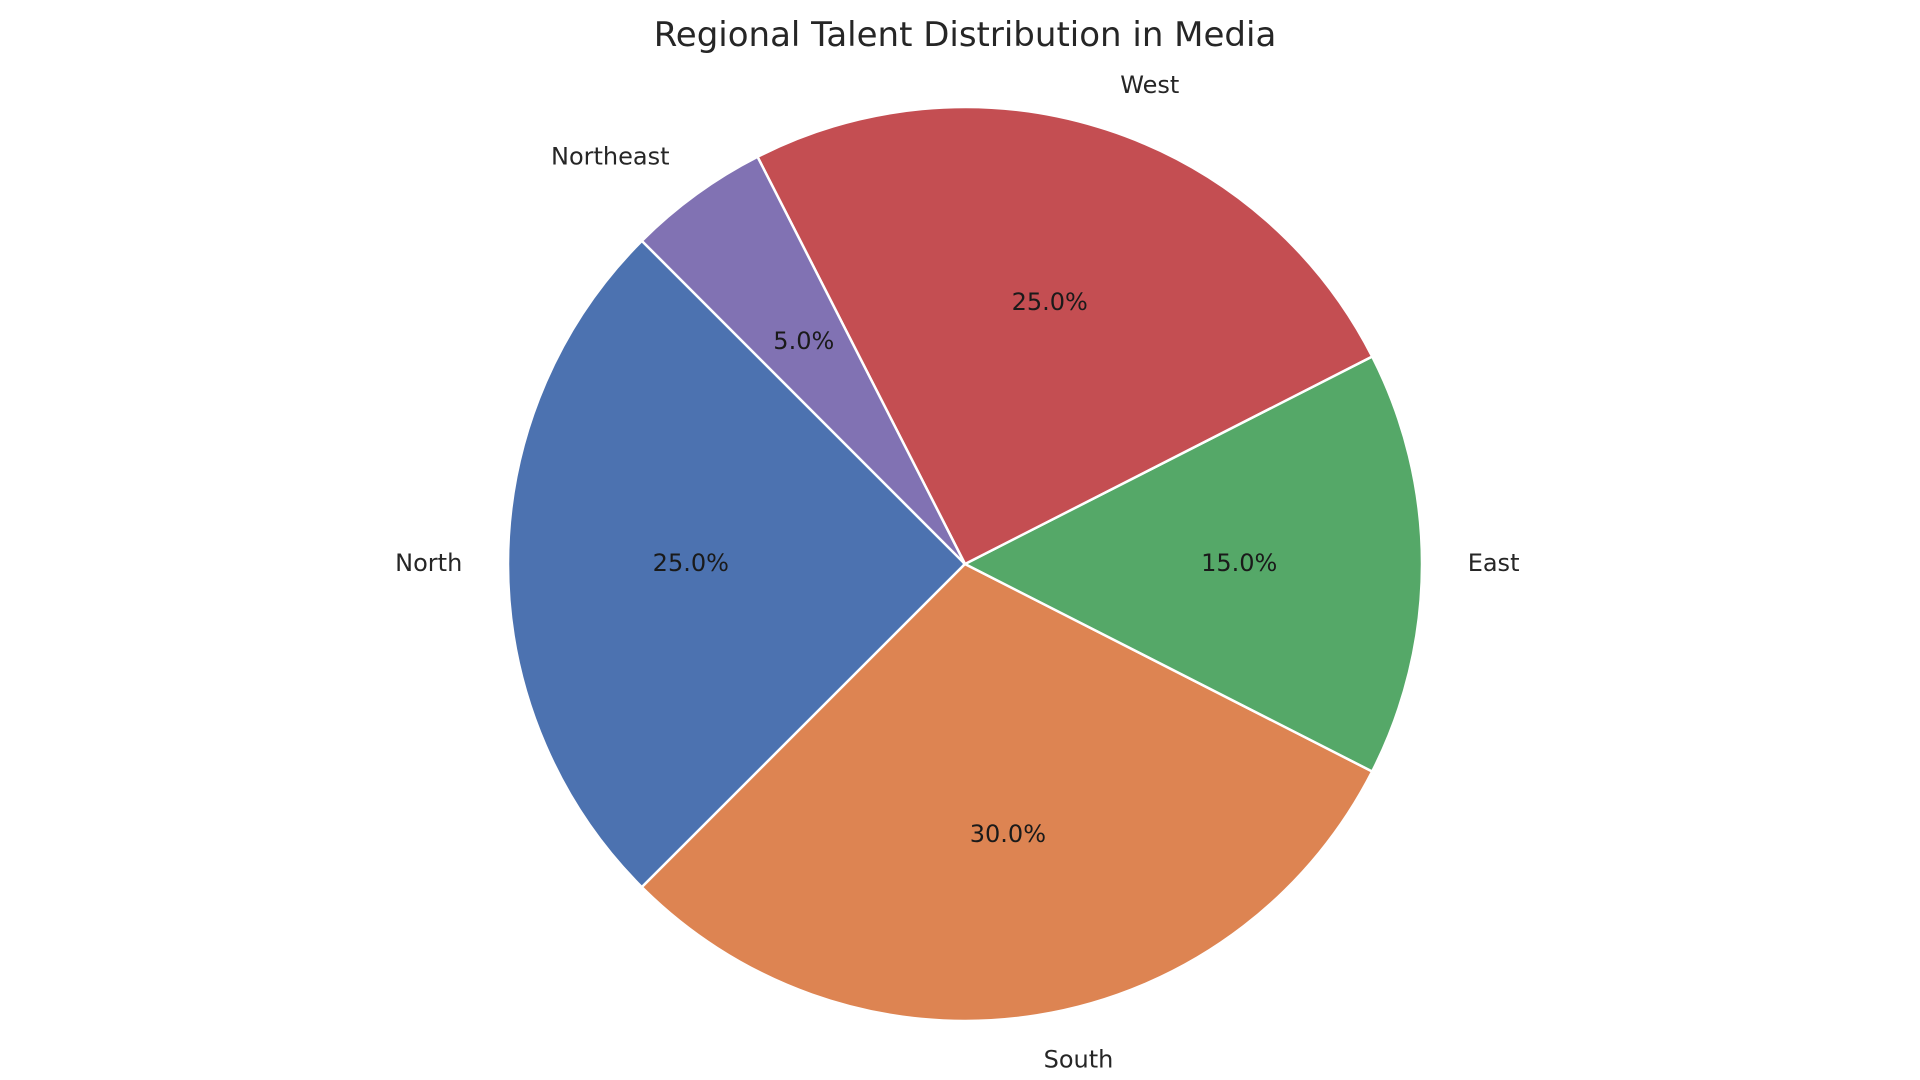 Image resolution: width=1920 pixels, height=1080 pixels. I want to click on slice-percent-east: 15.0%, so click(1239, 563).